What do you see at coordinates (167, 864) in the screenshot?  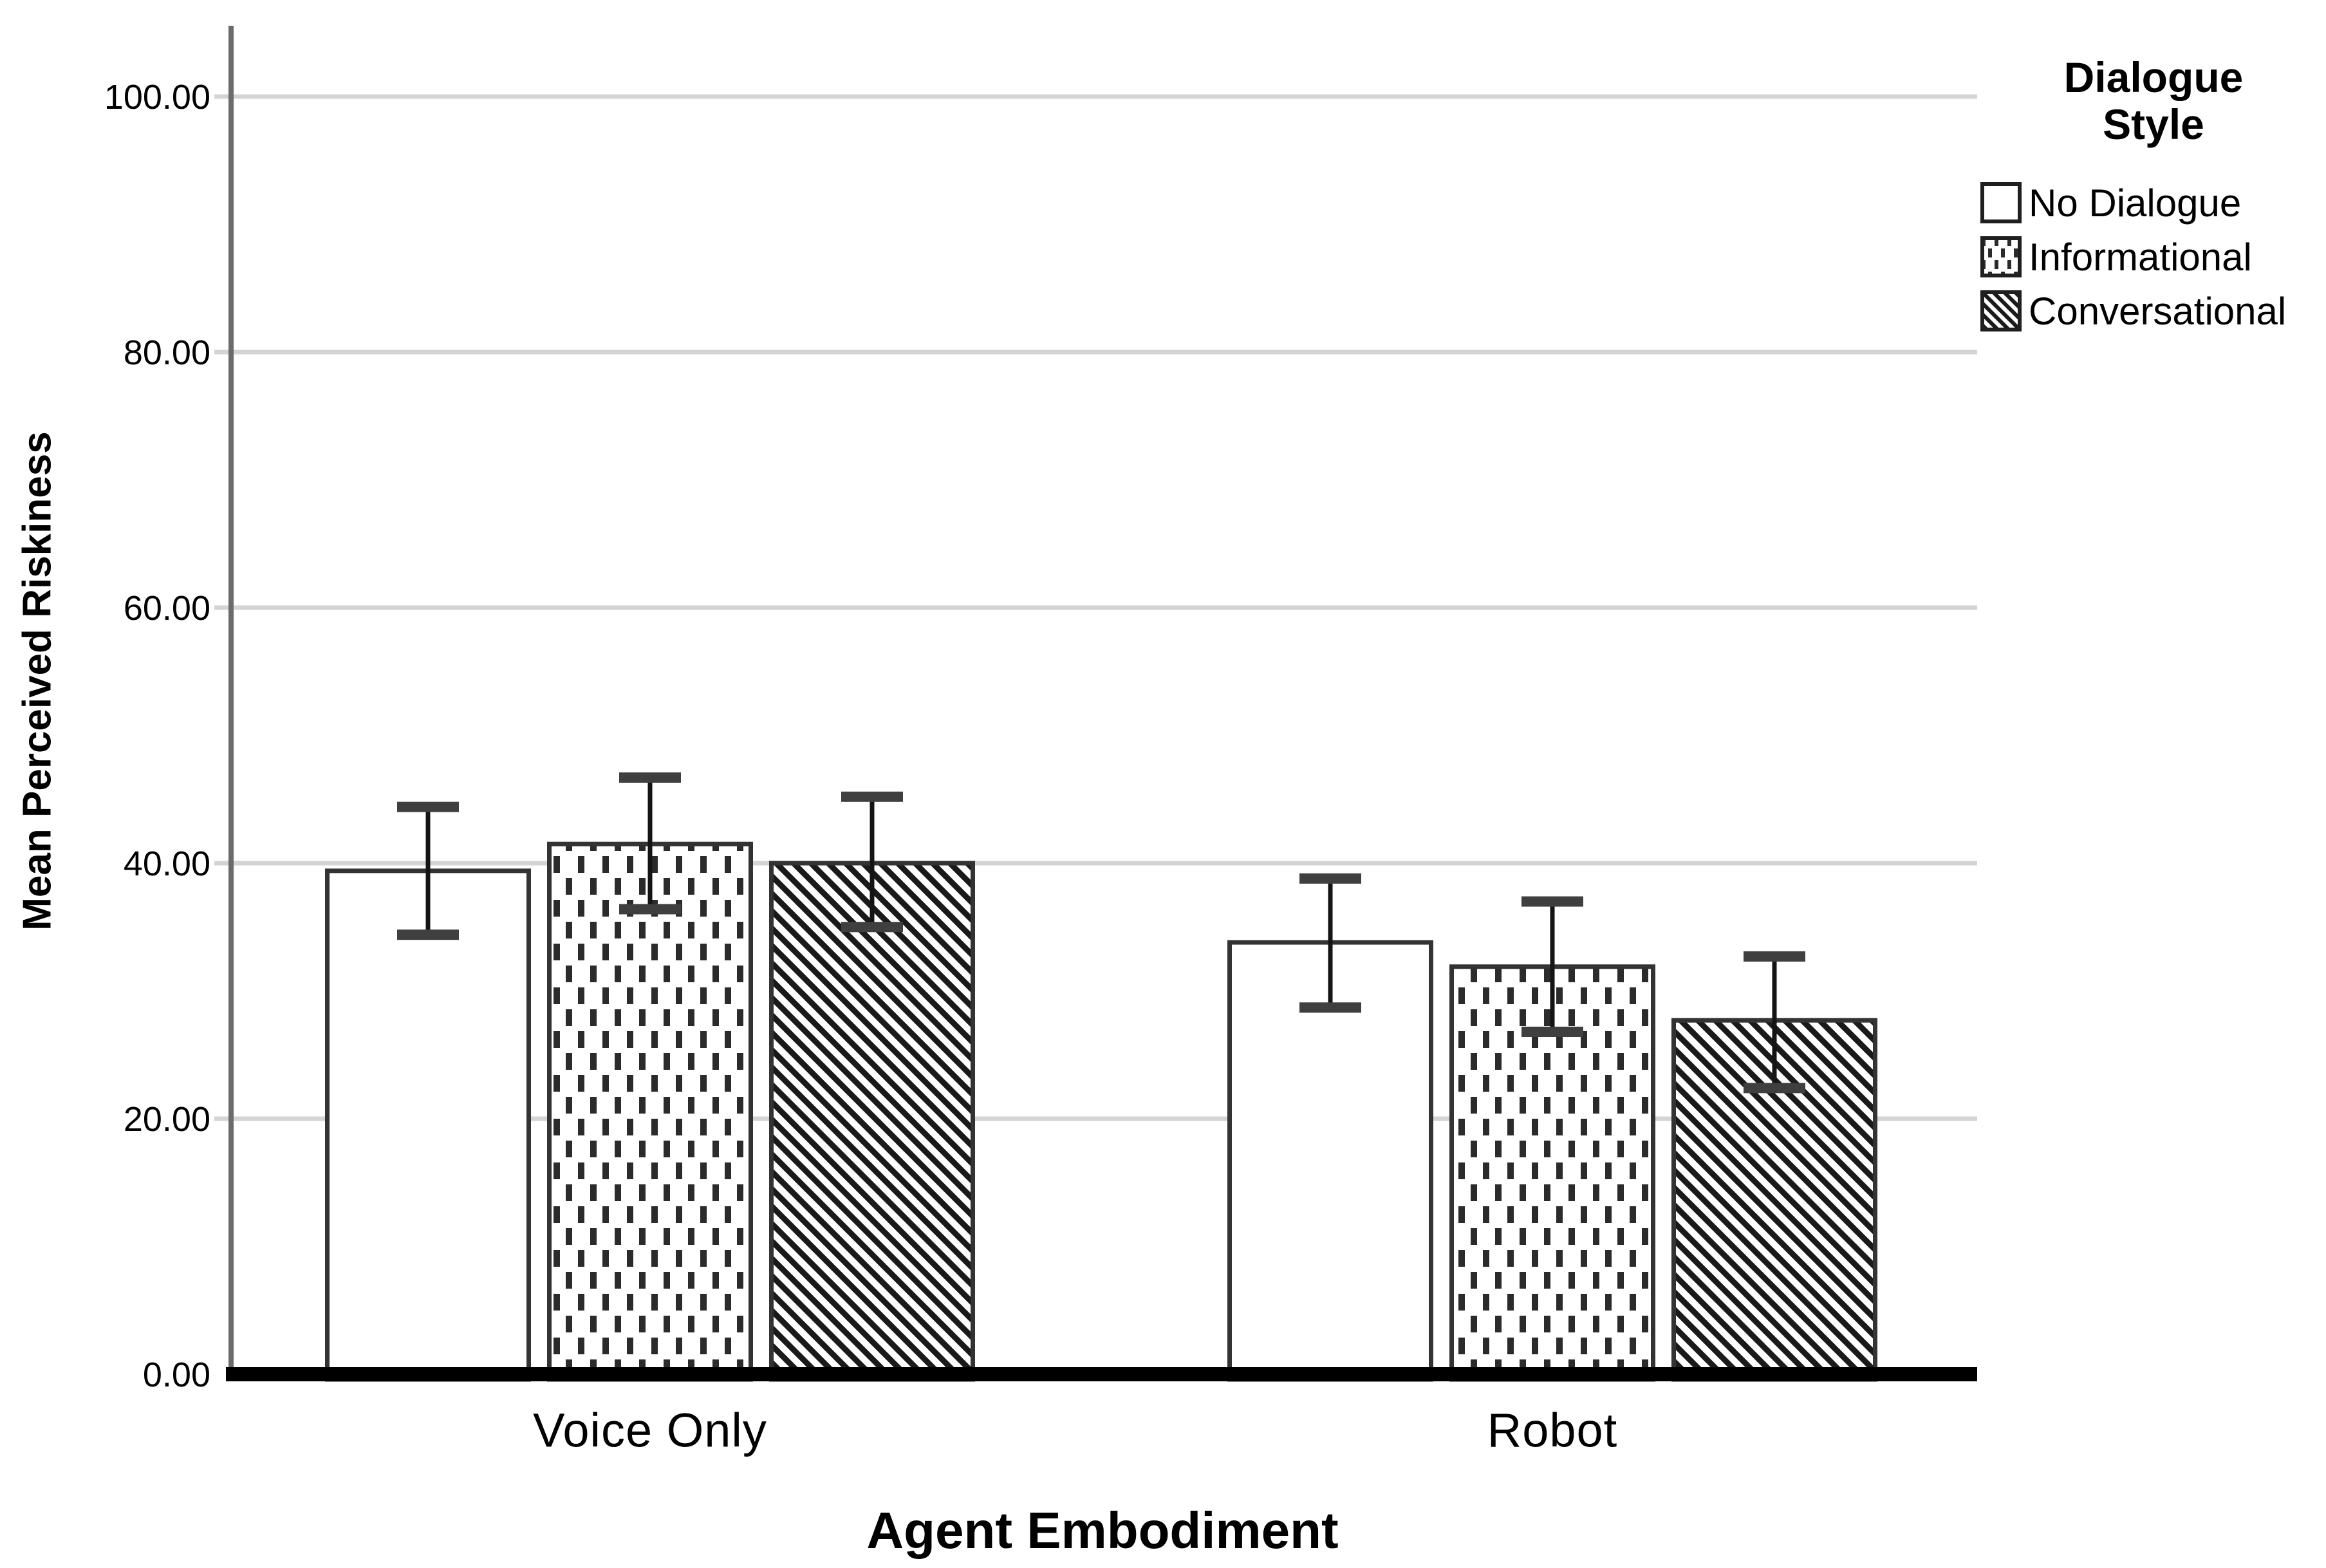 I see `y-tick-label-40: 40.00` at bounding box center [167, 864].